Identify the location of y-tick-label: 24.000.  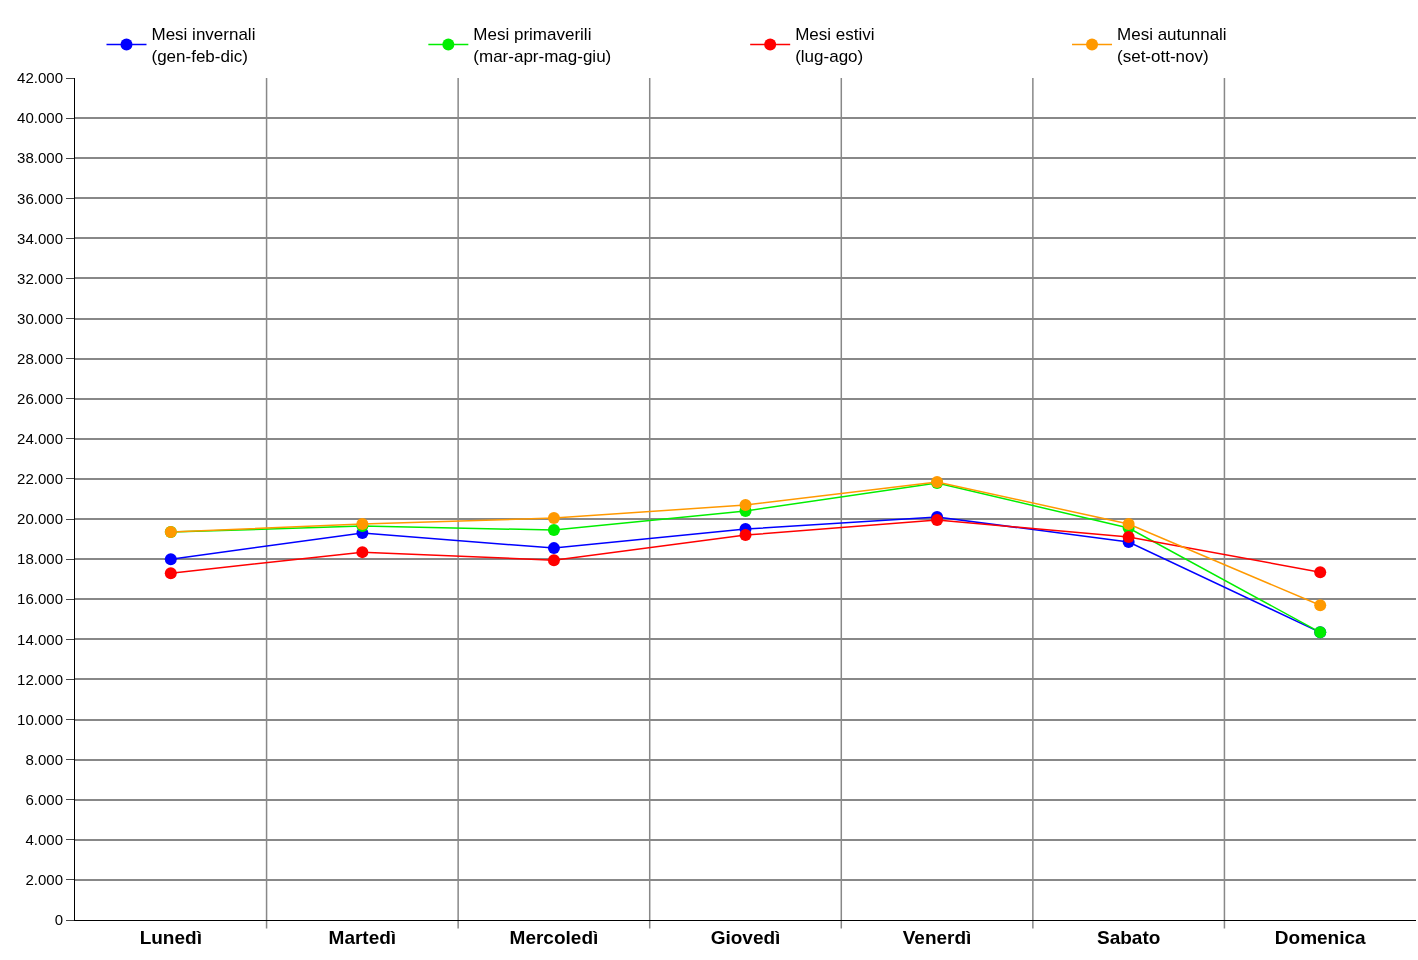
(40, 439).